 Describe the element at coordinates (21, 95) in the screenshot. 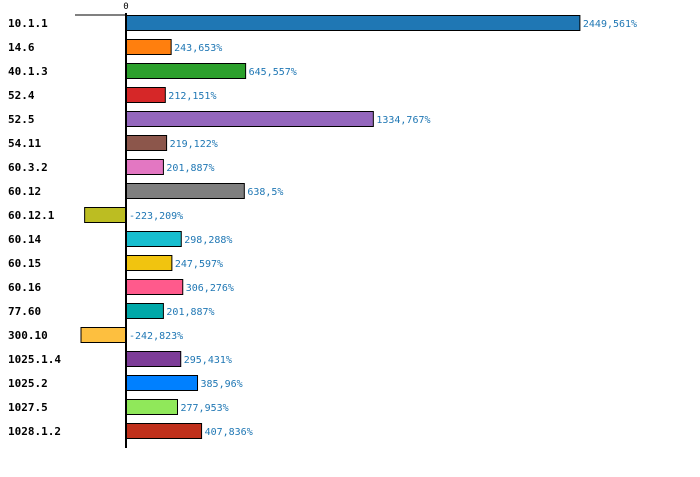

I see `category-label: 52.4` at that location.